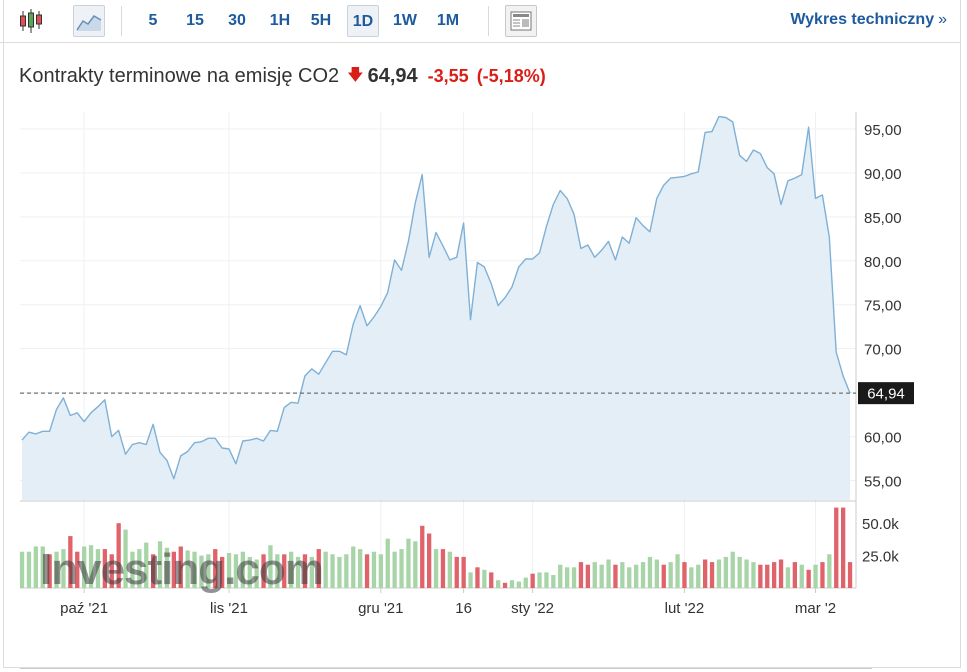  What do you see at coordinates (321, 20) in the screenshot?
I see `timeframe-5h: 5H` at bounding box center [321, 20].